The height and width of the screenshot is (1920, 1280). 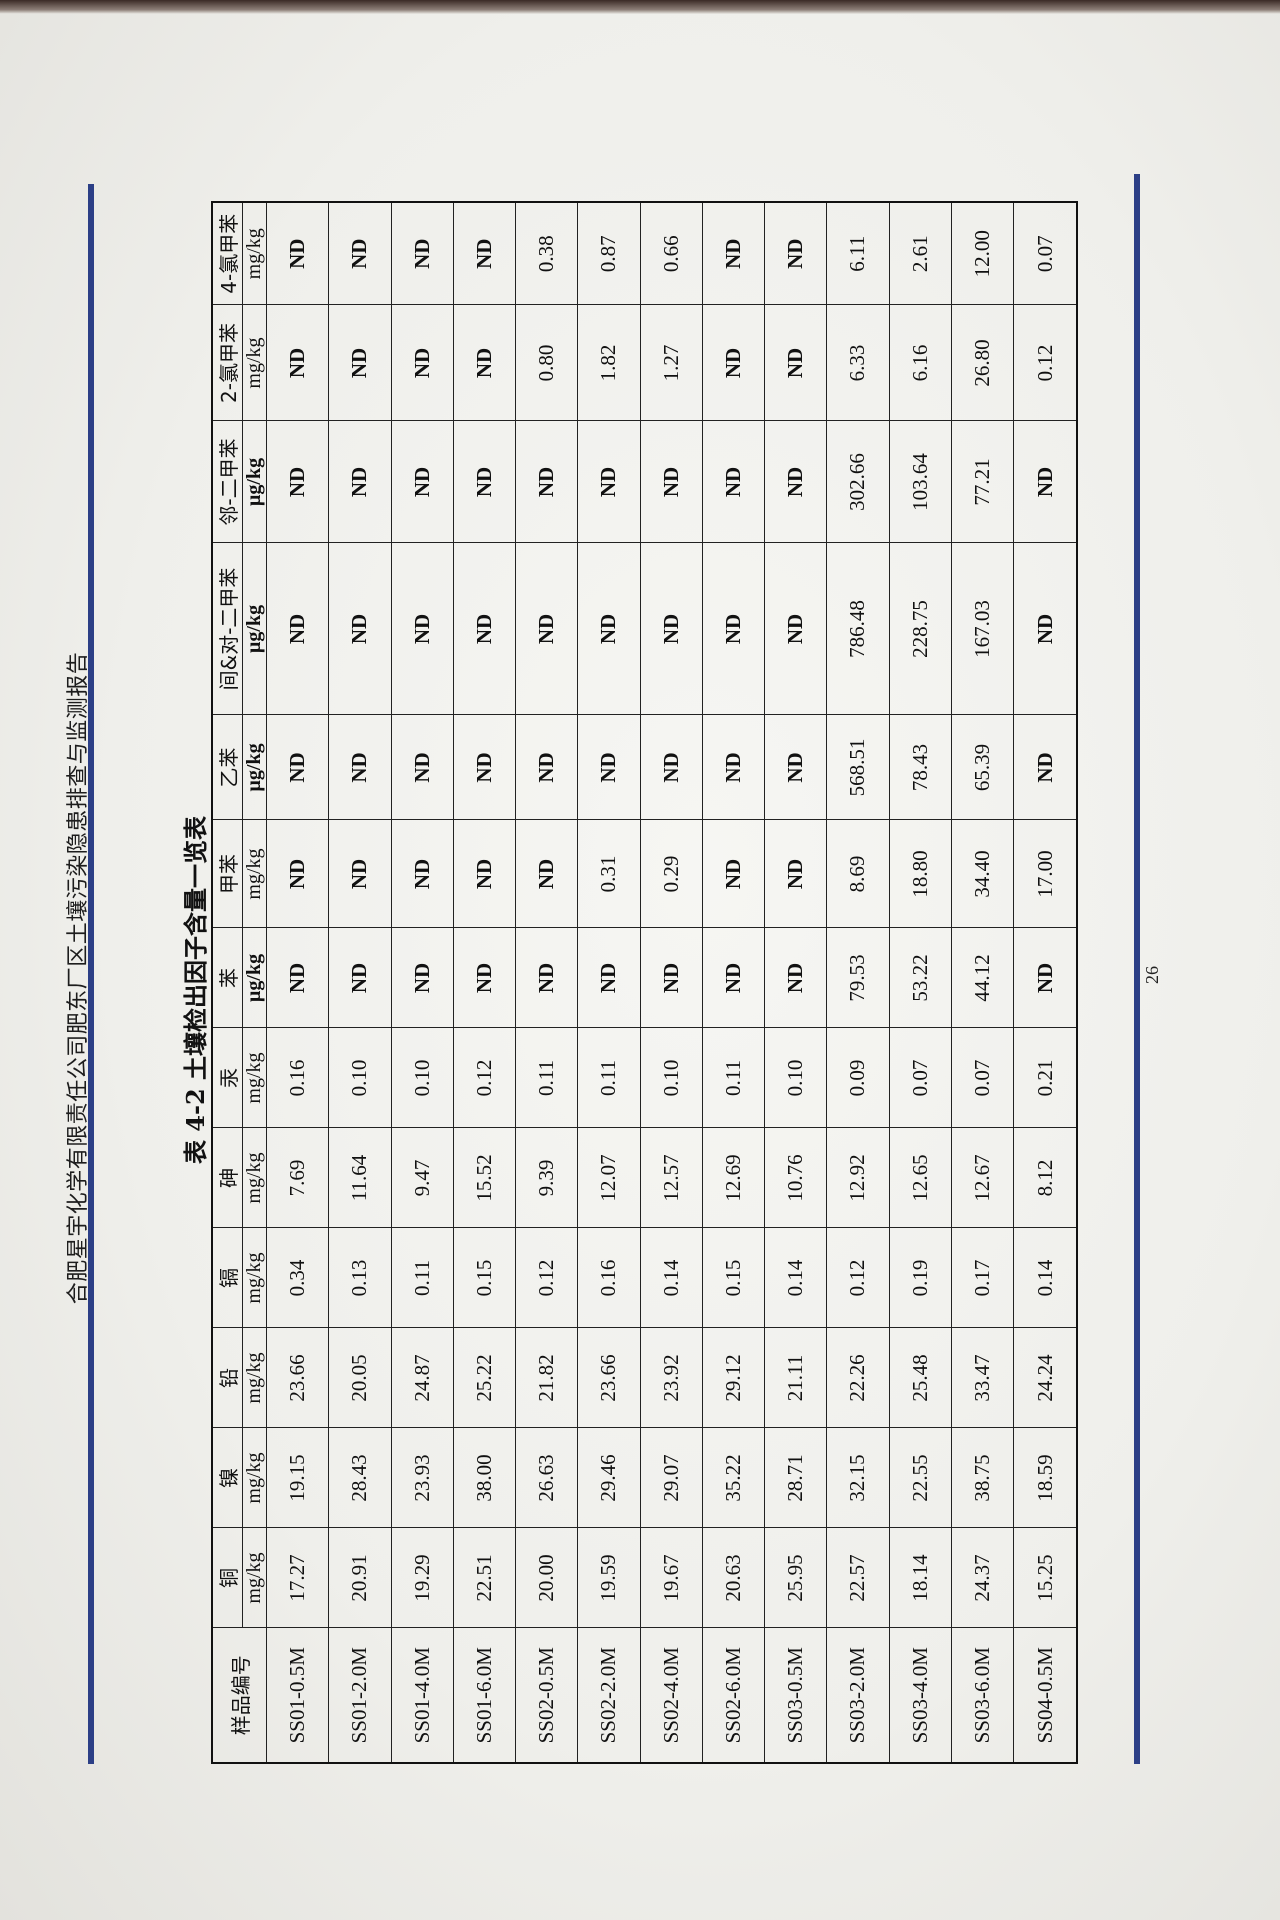 I want to click on value-cell: 53.22, so click(x=920, y=978).